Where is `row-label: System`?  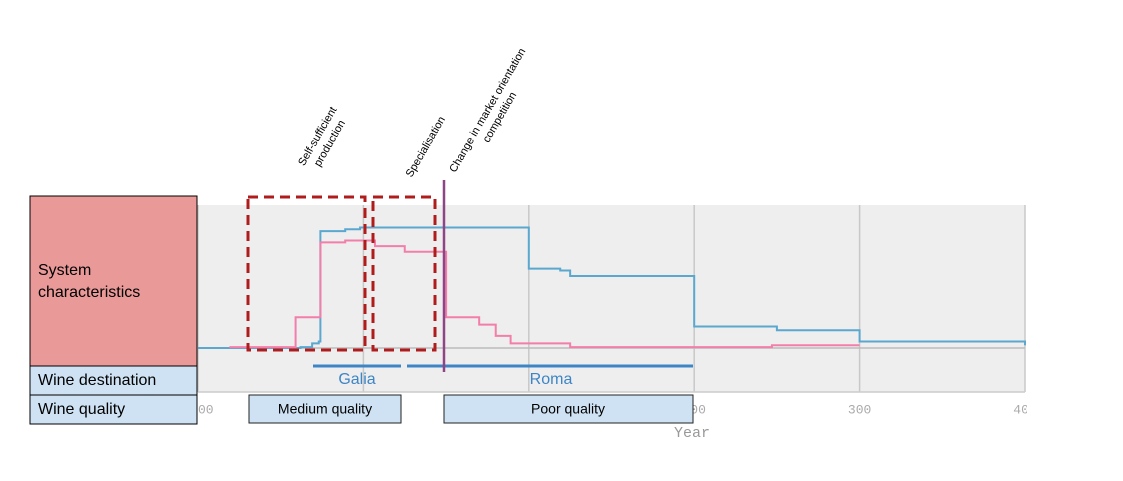
row-label: System is located at coordinates (64, 270).